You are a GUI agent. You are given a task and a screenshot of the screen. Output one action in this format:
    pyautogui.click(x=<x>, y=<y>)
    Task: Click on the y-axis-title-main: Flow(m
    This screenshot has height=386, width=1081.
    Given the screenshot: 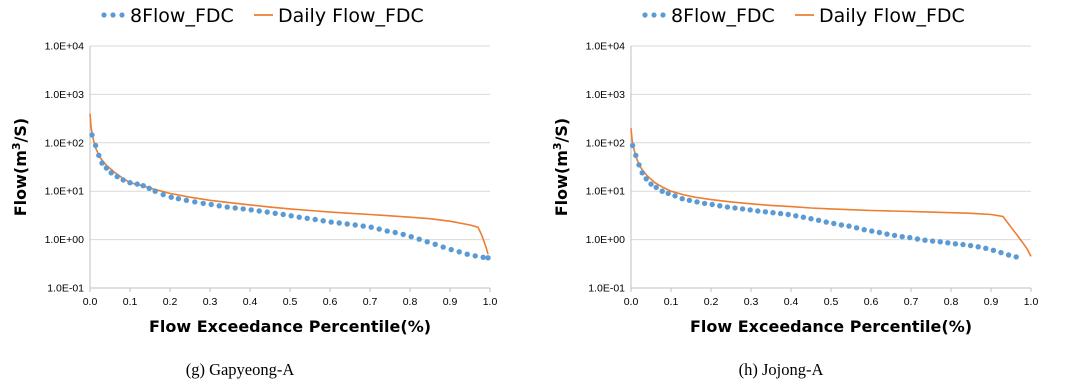 What is the action you would take?
    pyautogui.click(x=561, y=183)
    